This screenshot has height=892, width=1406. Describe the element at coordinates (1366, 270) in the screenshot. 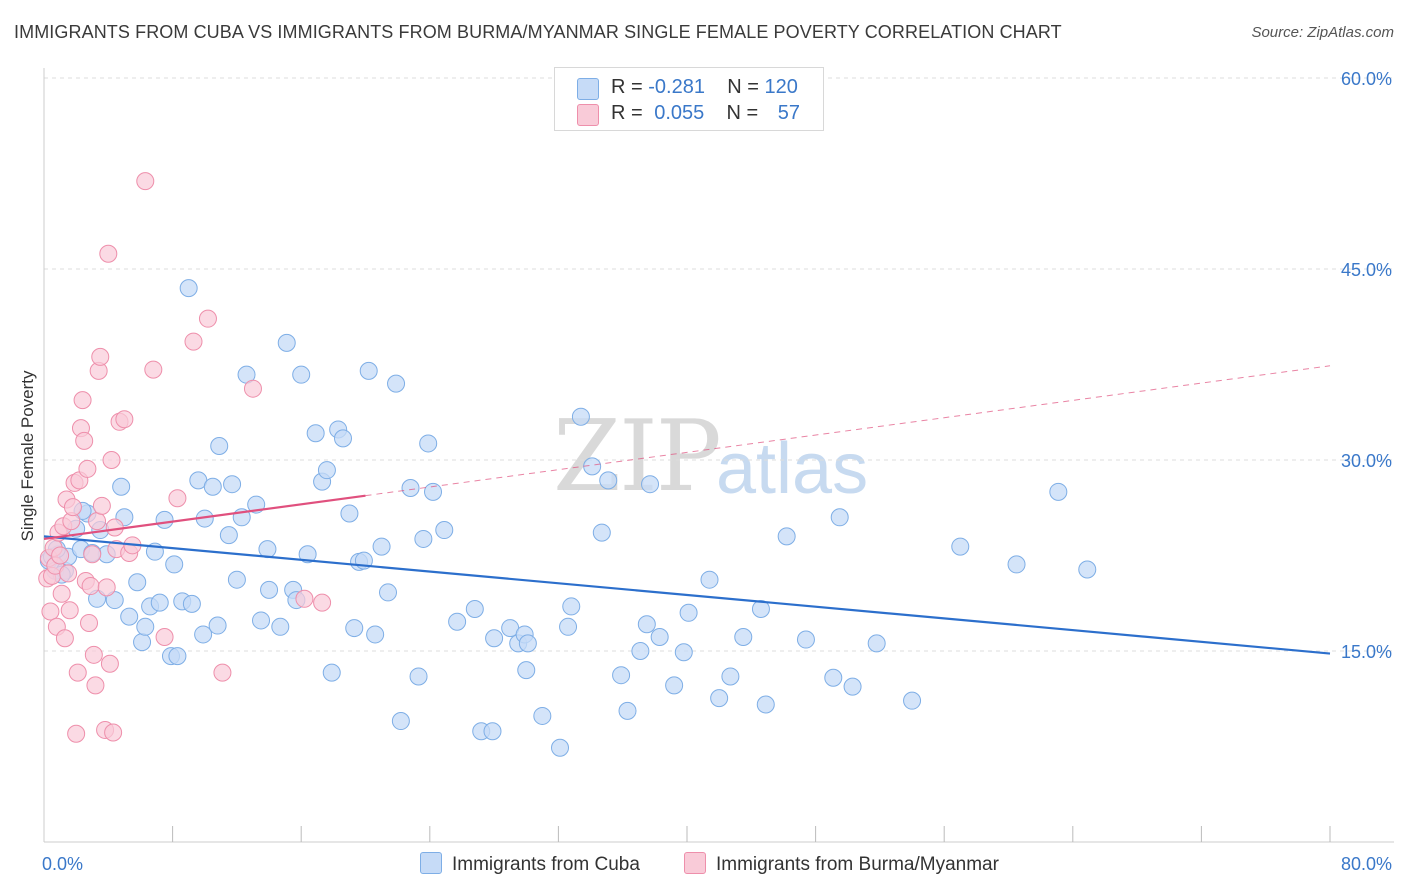

I see `y-tick-label: 45.0%` at that location.